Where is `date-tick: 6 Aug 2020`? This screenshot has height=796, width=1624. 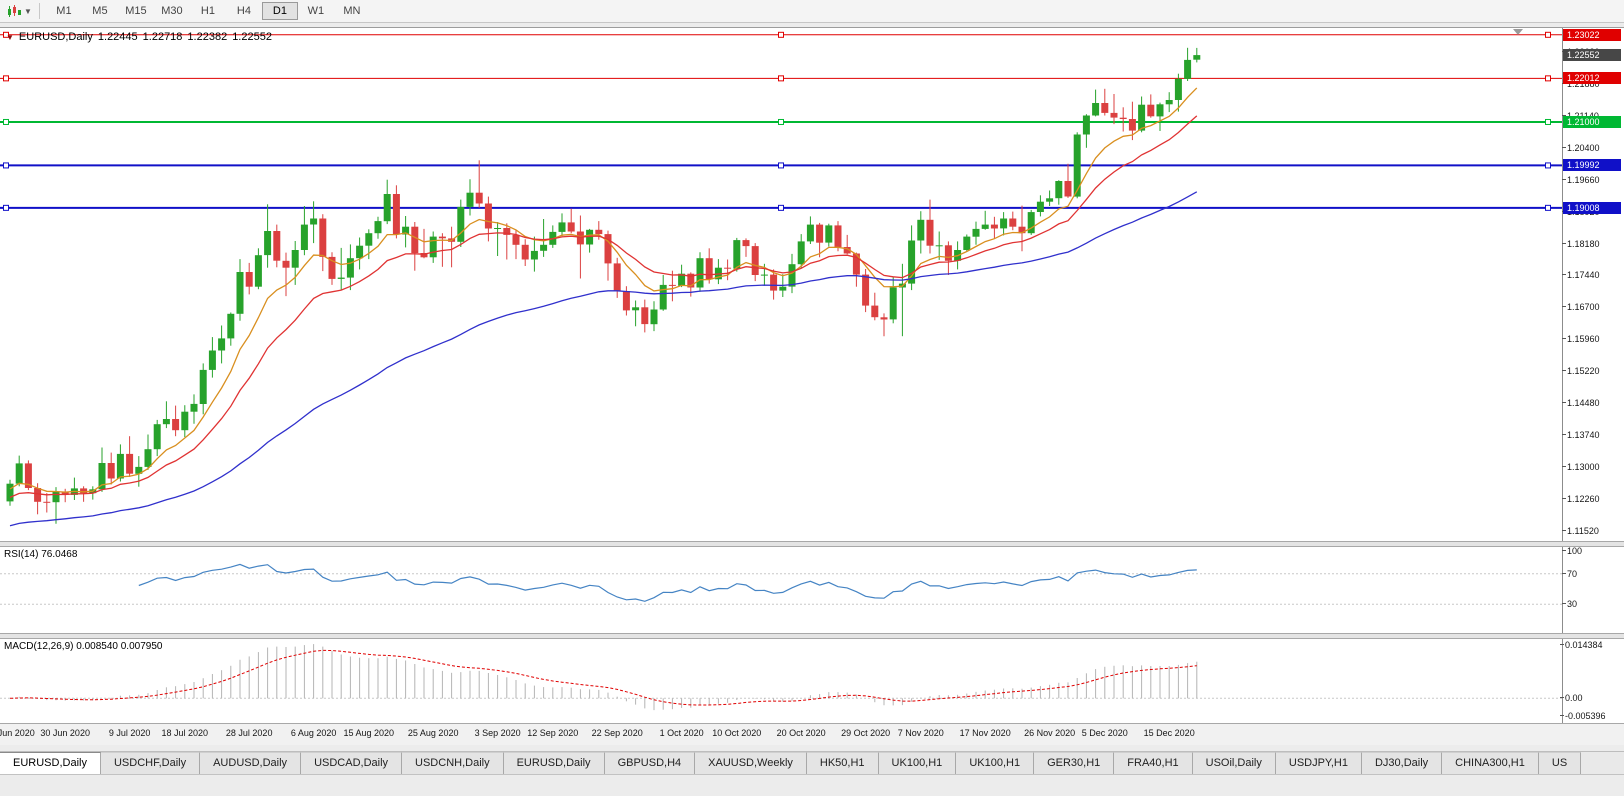 date-tick: 6 Aug 2020 is located at coordinates (313, 733).